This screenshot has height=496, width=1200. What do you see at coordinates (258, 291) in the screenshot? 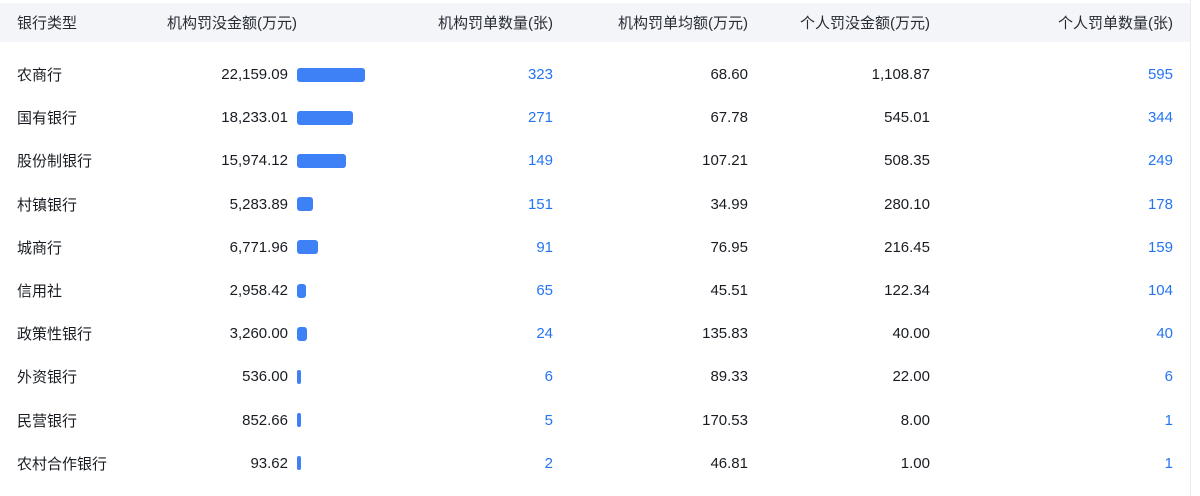
I see `org-amount-cell: 2,958.42` at bounding box center [258, 291].